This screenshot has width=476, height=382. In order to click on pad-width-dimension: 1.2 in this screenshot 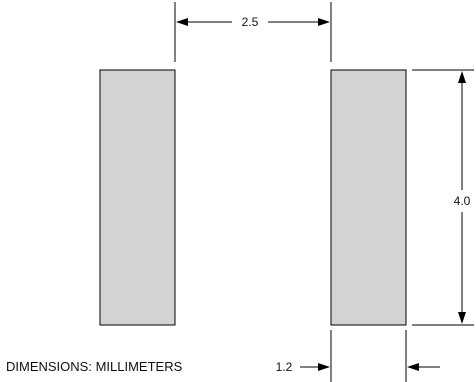, I will do `click(358, 356)`.